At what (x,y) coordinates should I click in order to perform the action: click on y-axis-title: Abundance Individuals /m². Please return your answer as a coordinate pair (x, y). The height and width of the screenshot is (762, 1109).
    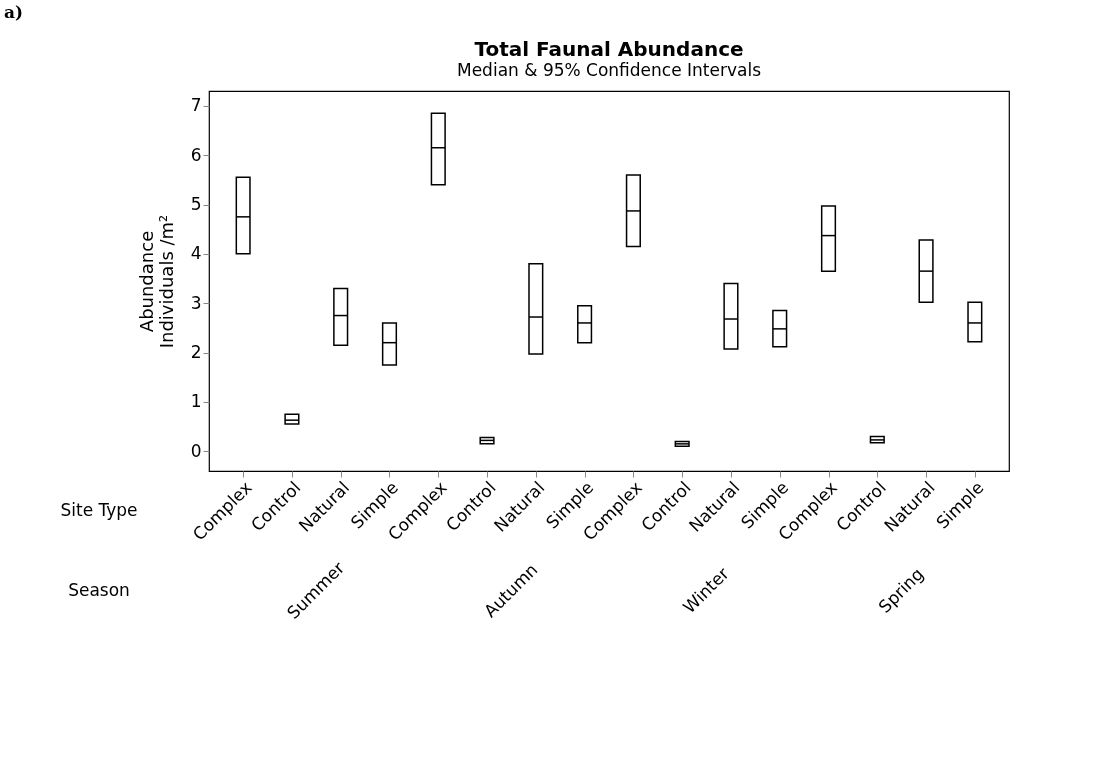
    Looking at the image, I should click on (156, 281).